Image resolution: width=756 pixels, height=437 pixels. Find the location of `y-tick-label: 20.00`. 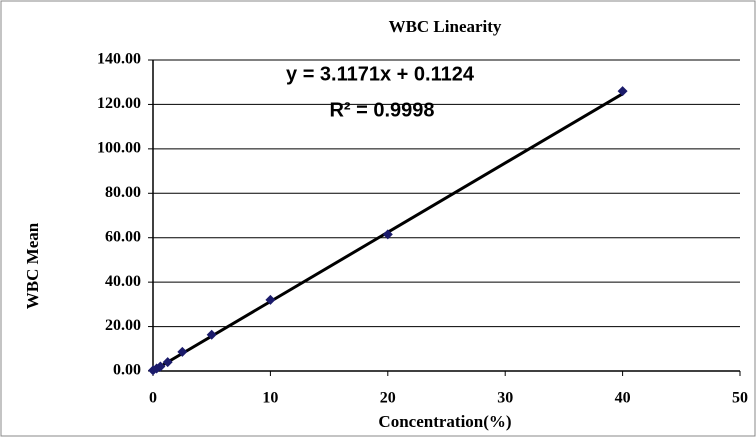

y-tick-label: 20.00 is located at coordinates (123, 325).